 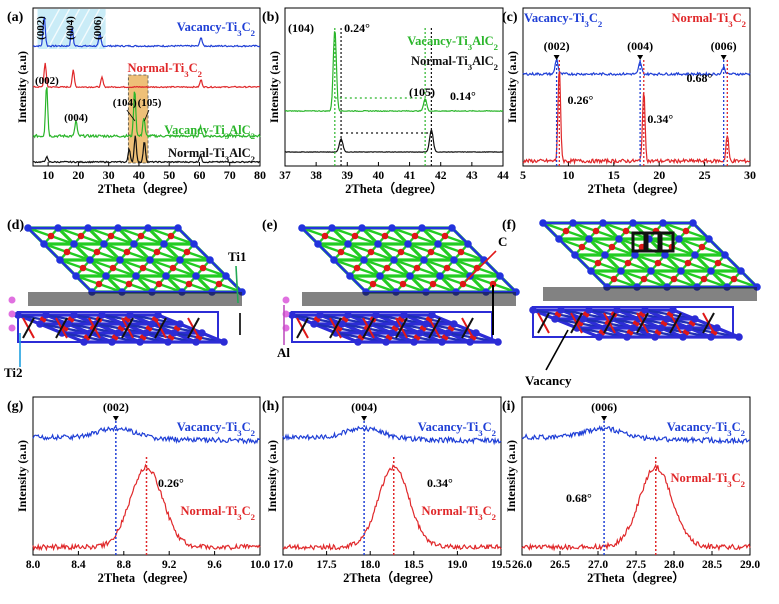 I want to click on peak-annotation: 0.24°, so click(x=357, y=28).